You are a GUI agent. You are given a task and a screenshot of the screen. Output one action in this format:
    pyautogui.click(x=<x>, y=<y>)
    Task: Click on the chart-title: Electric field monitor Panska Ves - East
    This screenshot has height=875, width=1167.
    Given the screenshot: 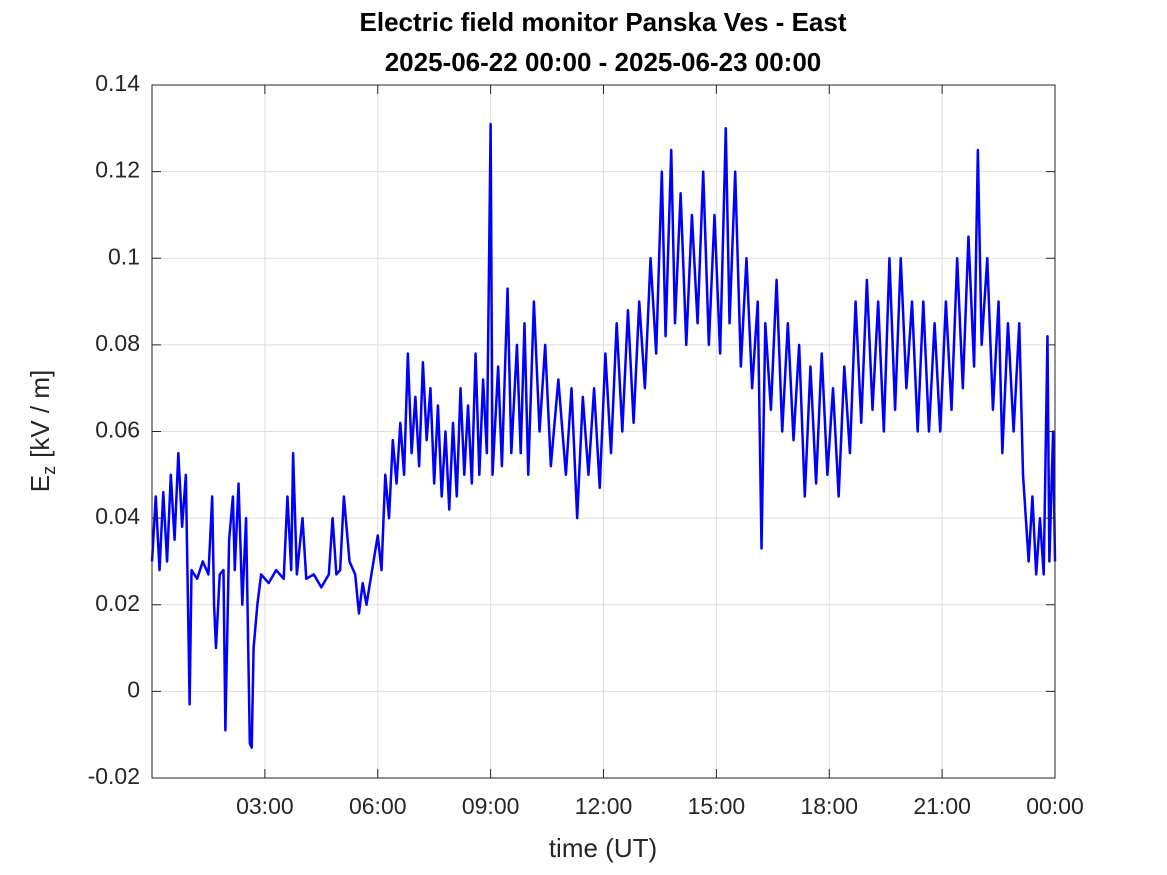 What is the action you would take?
    pyautogui.click(x=603, y=22)
    